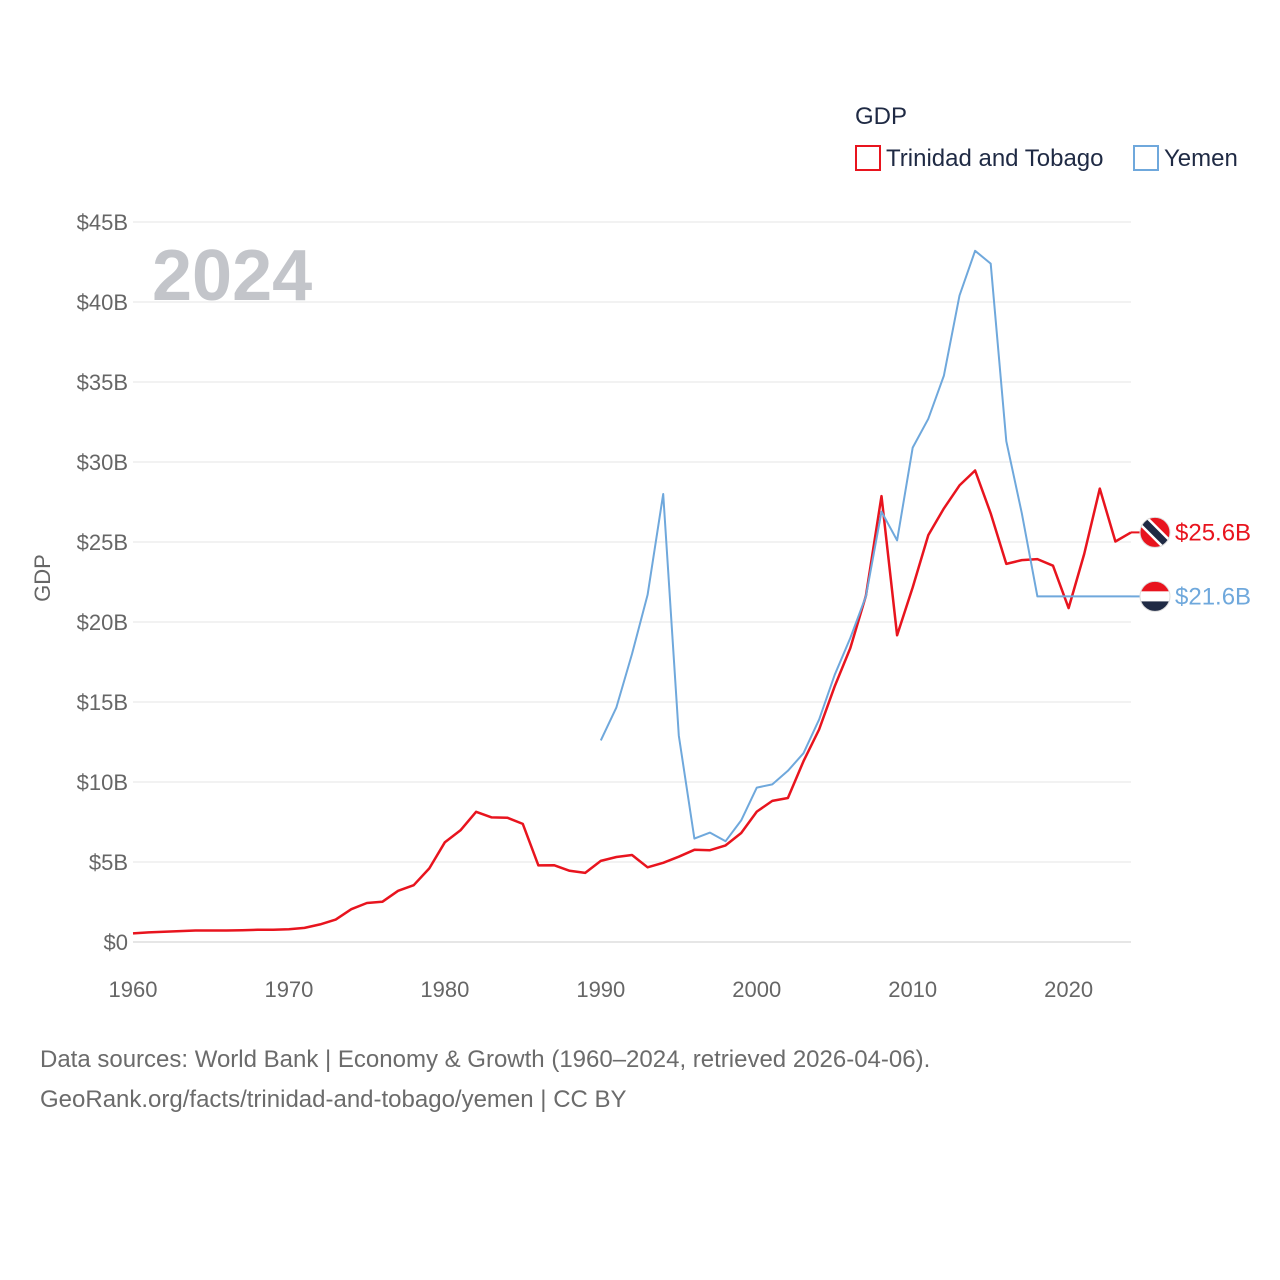  What do you see at coordinates (995, 158) in the screenshot?
I see `legend-label-trinidad: Trinidad and Tobago` at bounding box center [995, 158].